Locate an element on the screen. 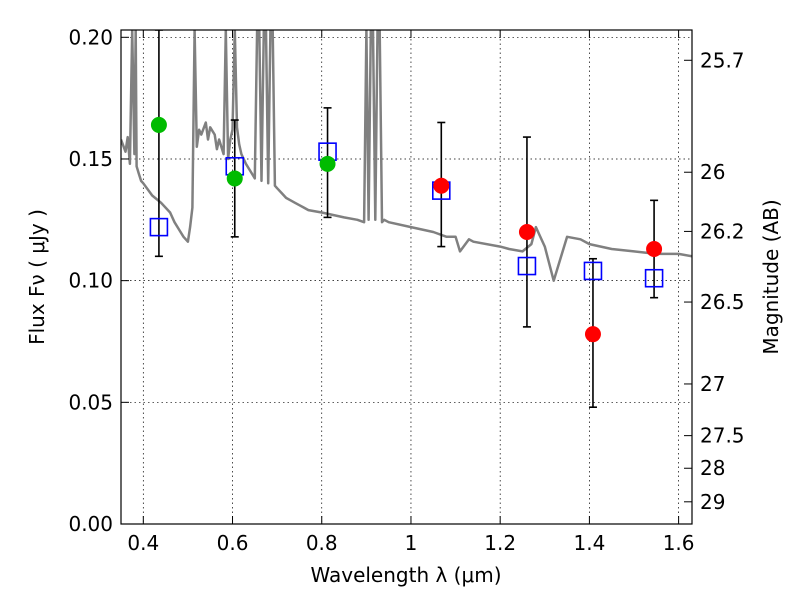  y2-tick-label: 28 is located at coordinates (712, 468).